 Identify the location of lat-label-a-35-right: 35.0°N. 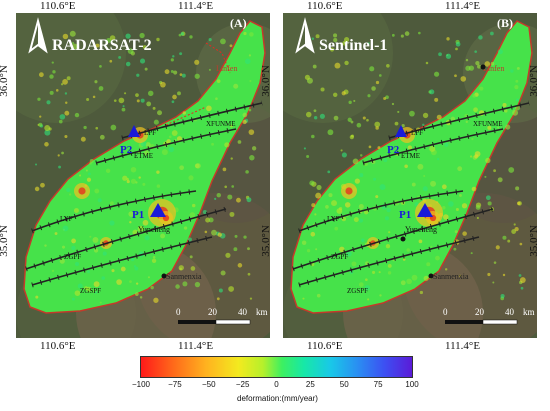
(265, 241).